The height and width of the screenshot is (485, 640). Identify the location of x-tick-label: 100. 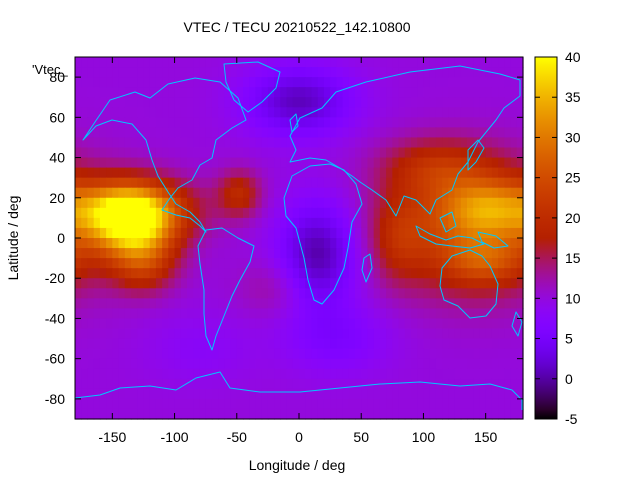
(424, 437).